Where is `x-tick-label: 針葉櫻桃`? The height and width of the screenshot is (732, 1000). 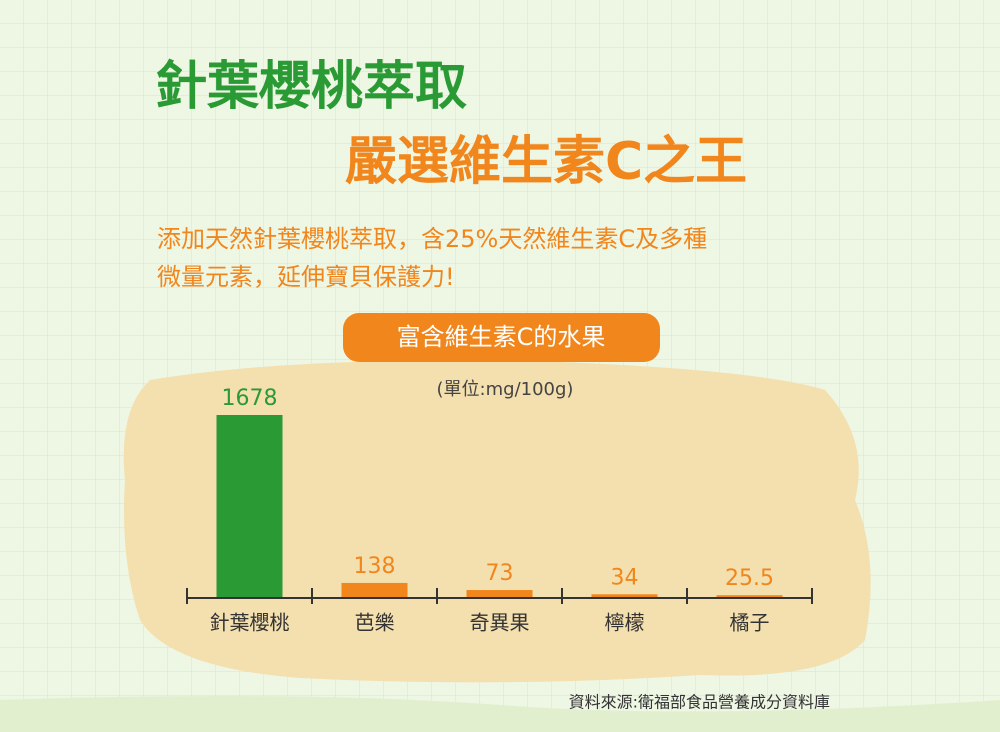 x-tick-label: 針葉櫻桃 is located at coordinates (250, 623).